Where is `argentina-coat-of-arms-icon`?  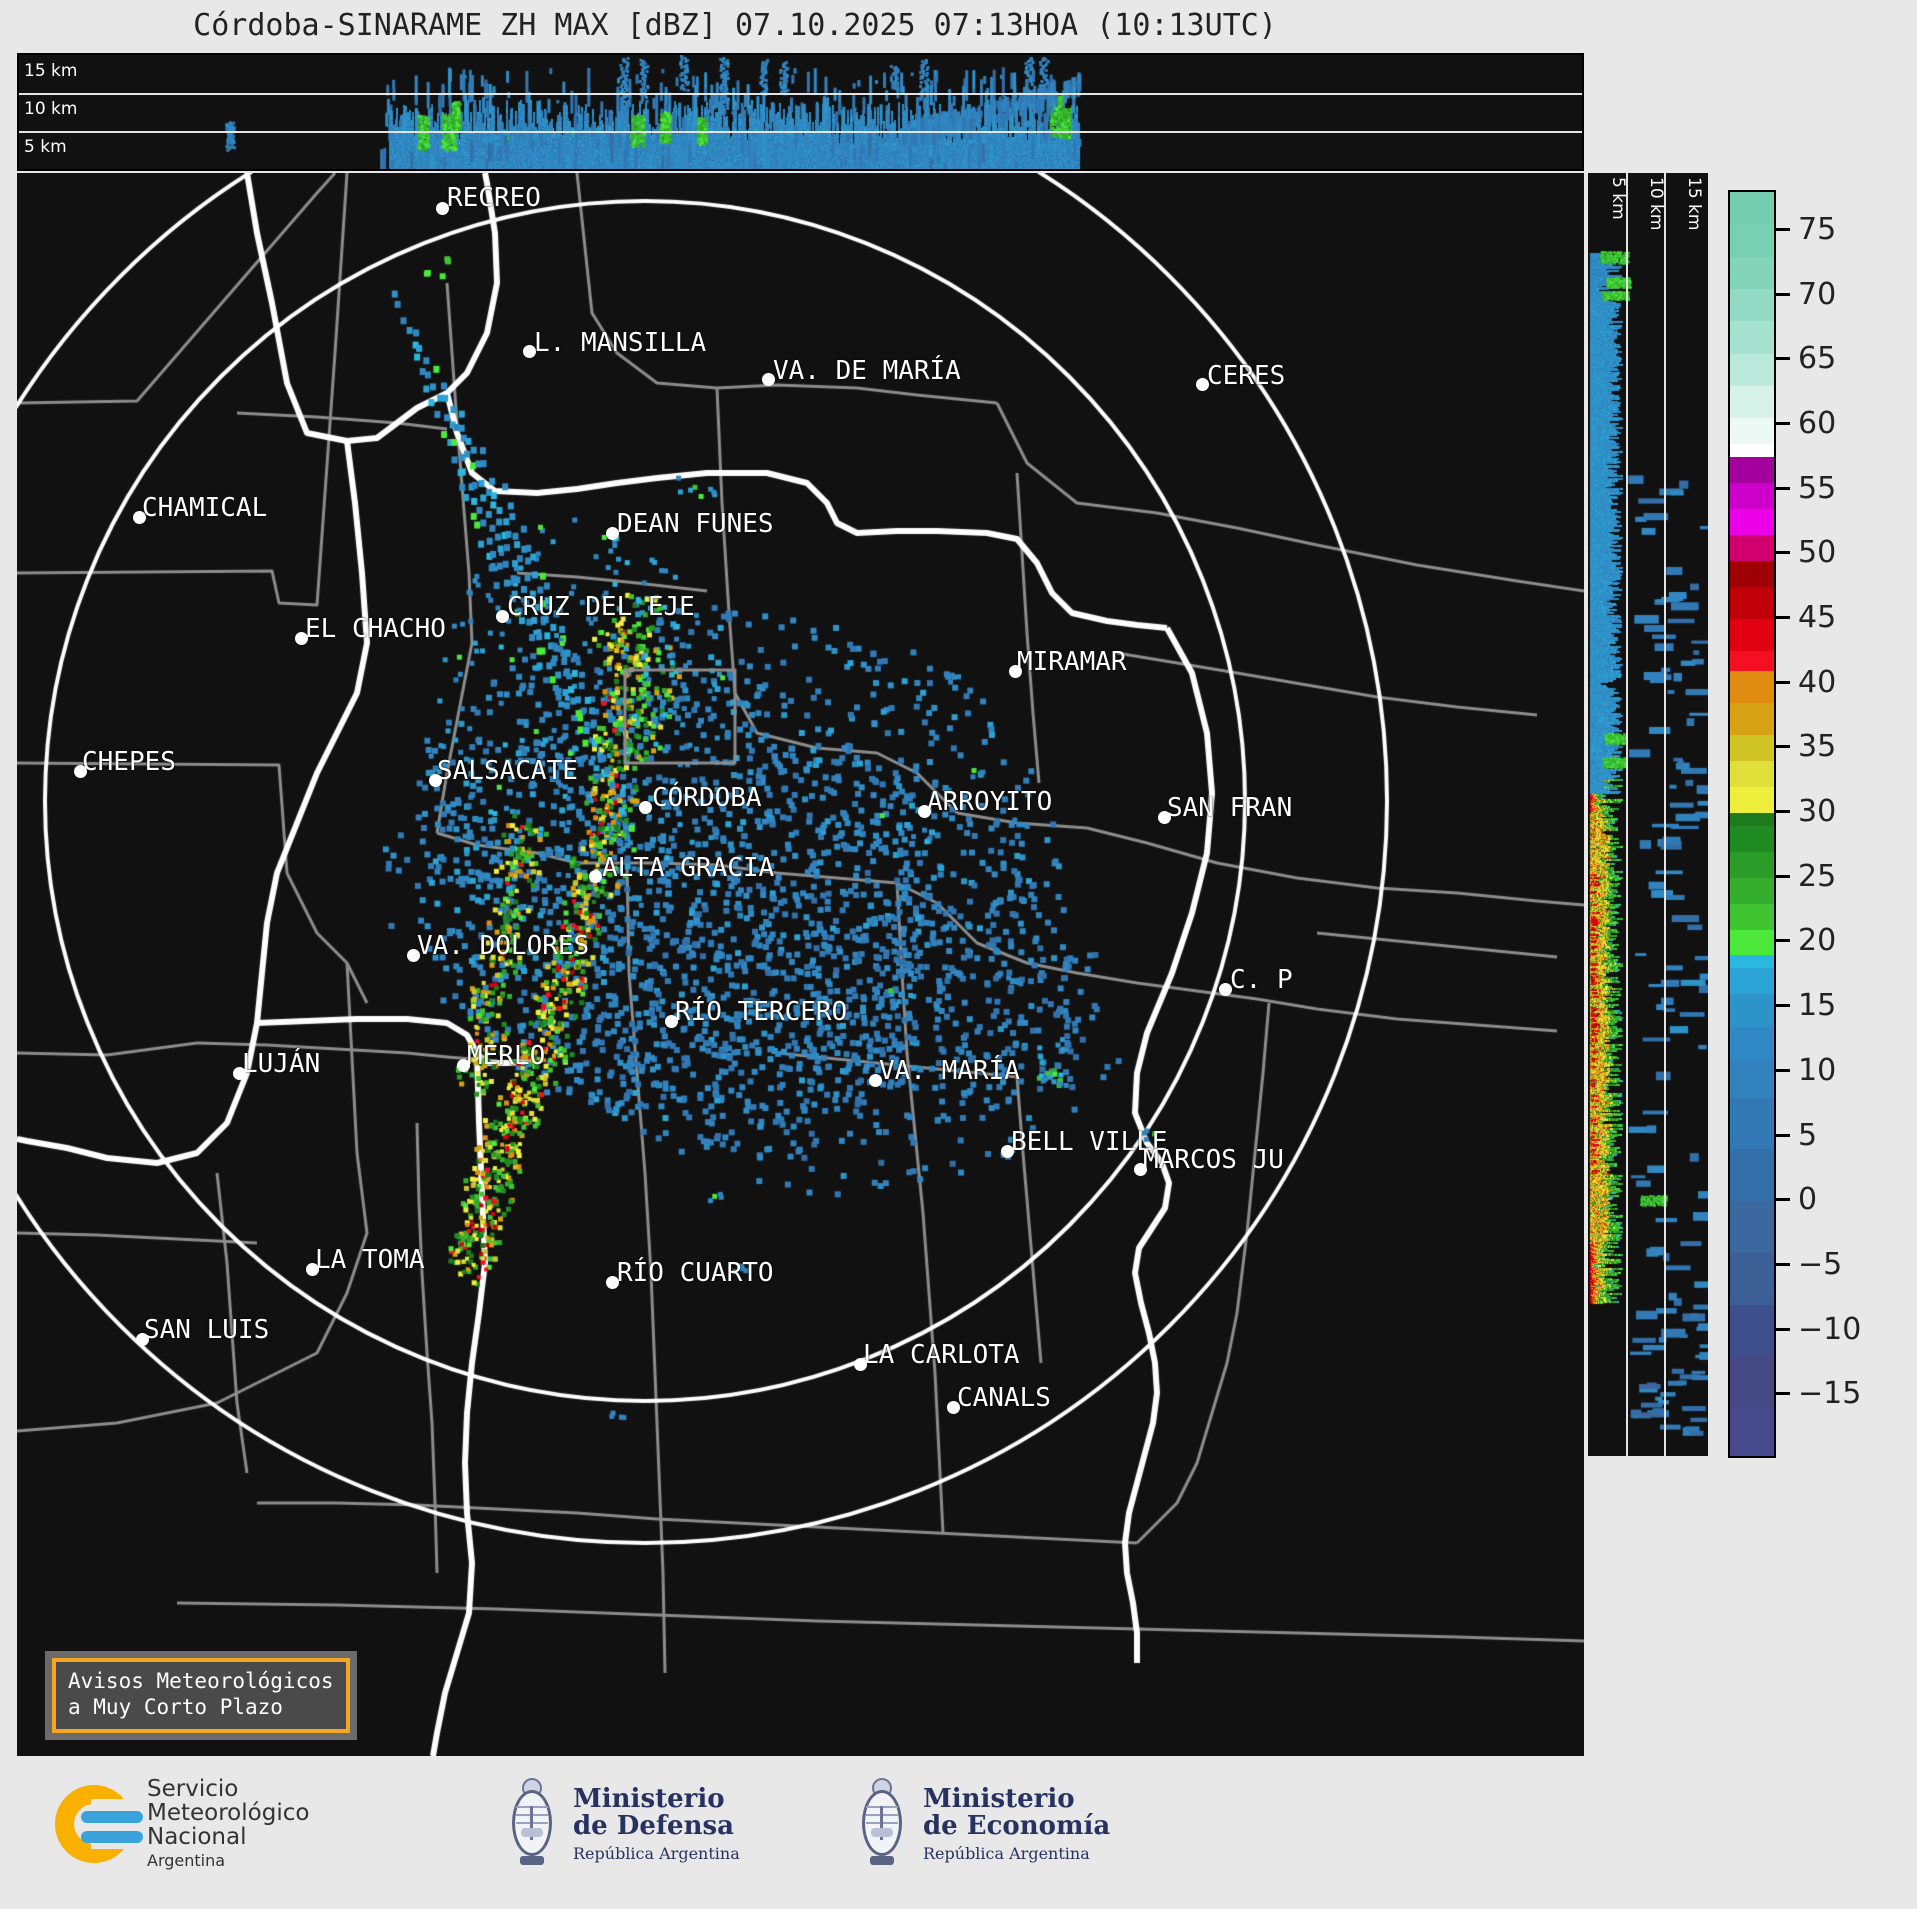 argentina-coat-of-arms-icon is located at coordinates (532, 1824).